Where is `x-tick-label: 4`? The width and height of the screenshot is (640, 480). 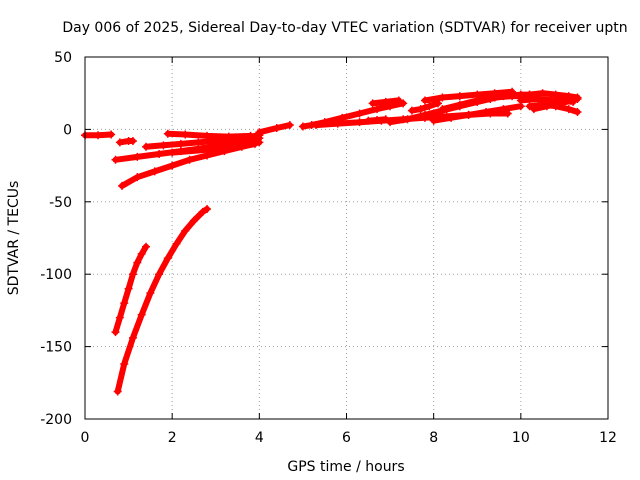
x-tick-label: 4 is located at coordinates (259, 438).